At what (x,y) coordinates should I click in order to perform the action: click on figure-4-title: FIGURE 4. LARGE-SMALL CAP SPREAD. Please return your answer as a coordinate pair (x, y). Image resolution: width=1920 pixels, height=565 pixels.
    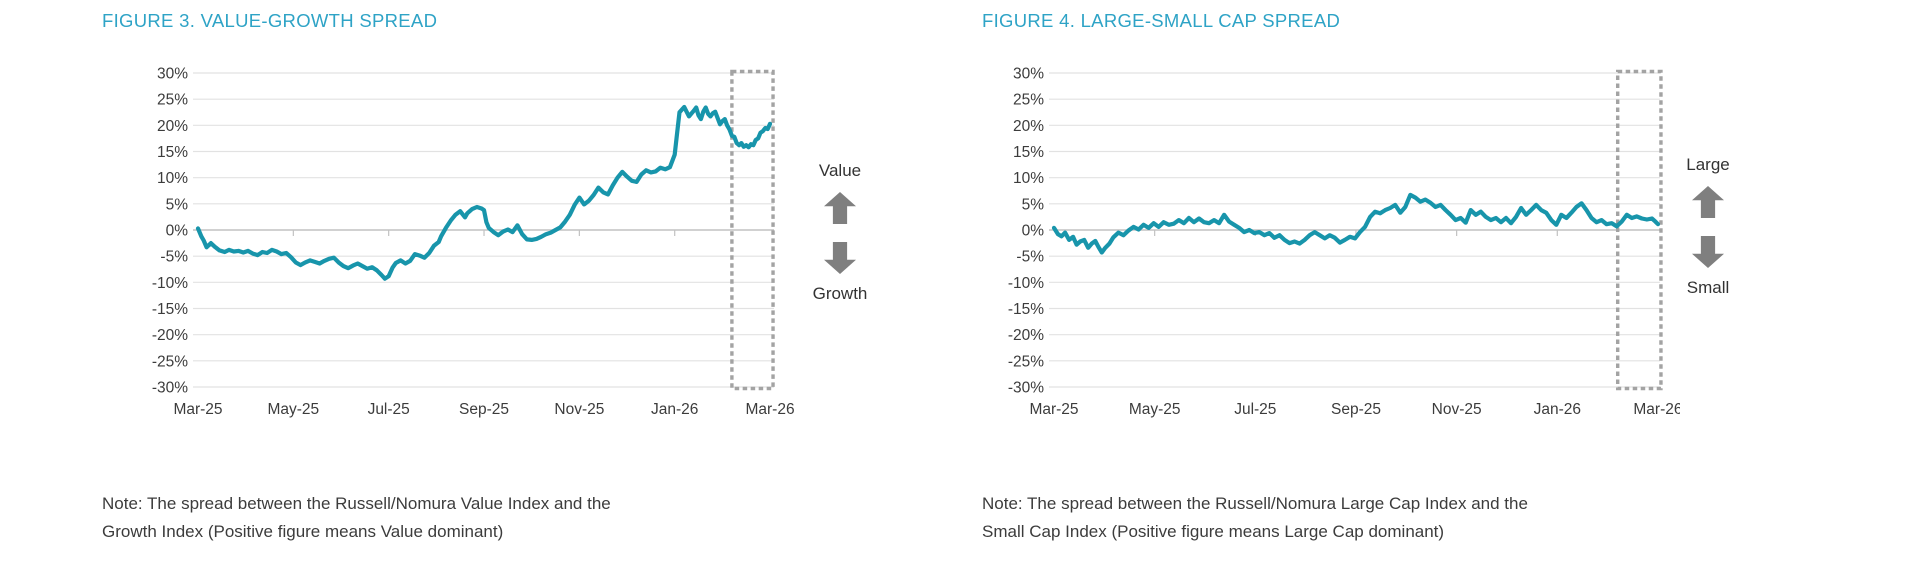
    Looking at the image, I should click on (1161, 20).